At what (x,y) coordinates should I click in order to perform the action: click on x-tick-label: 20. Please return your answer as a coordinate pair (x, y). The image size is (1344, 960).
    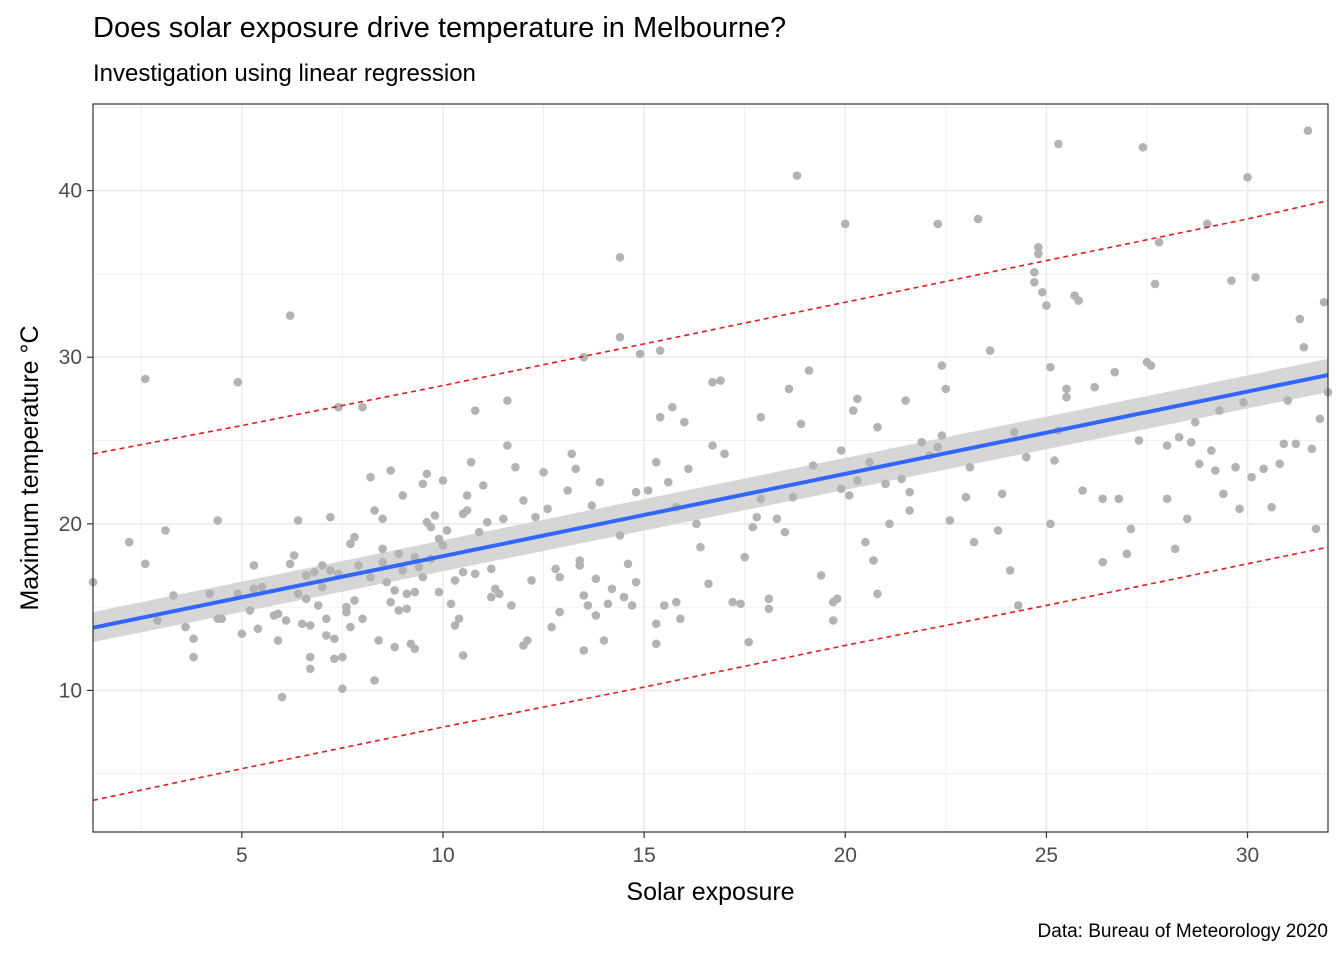
    Looking at the image, I should click on (845, 855).